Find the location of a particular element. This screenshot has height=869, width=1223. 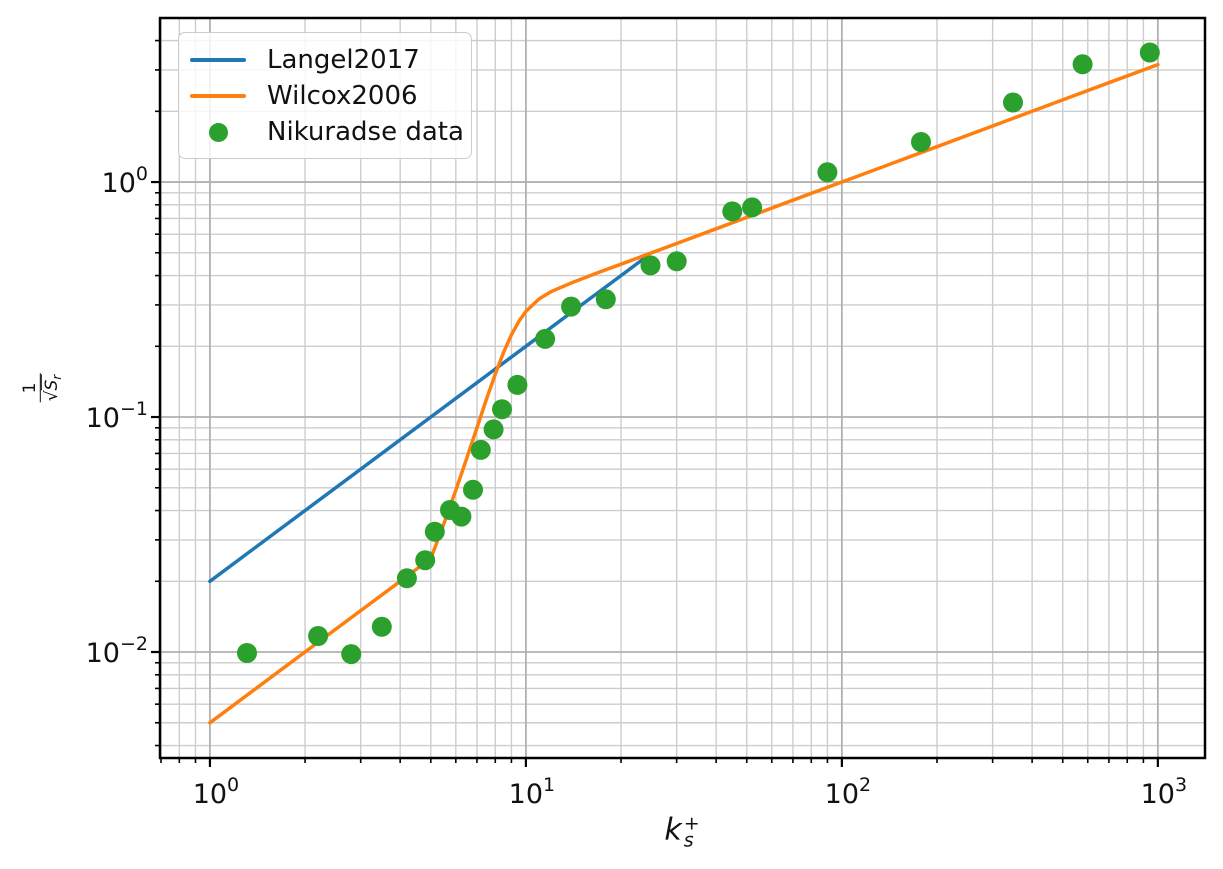

x-tick-label: 10¹ is located at coordinates (532, 792).